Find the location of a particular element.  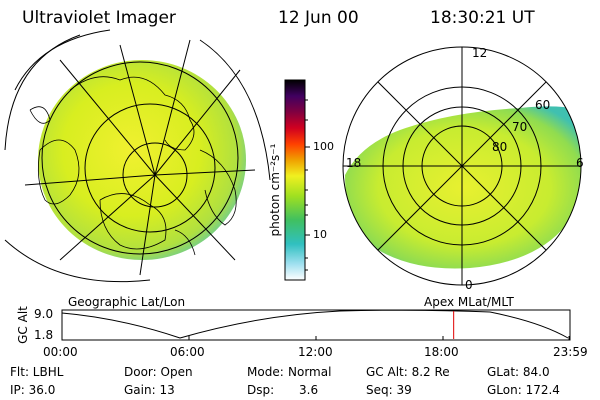

colorbar is located at coordinates (297, 180).